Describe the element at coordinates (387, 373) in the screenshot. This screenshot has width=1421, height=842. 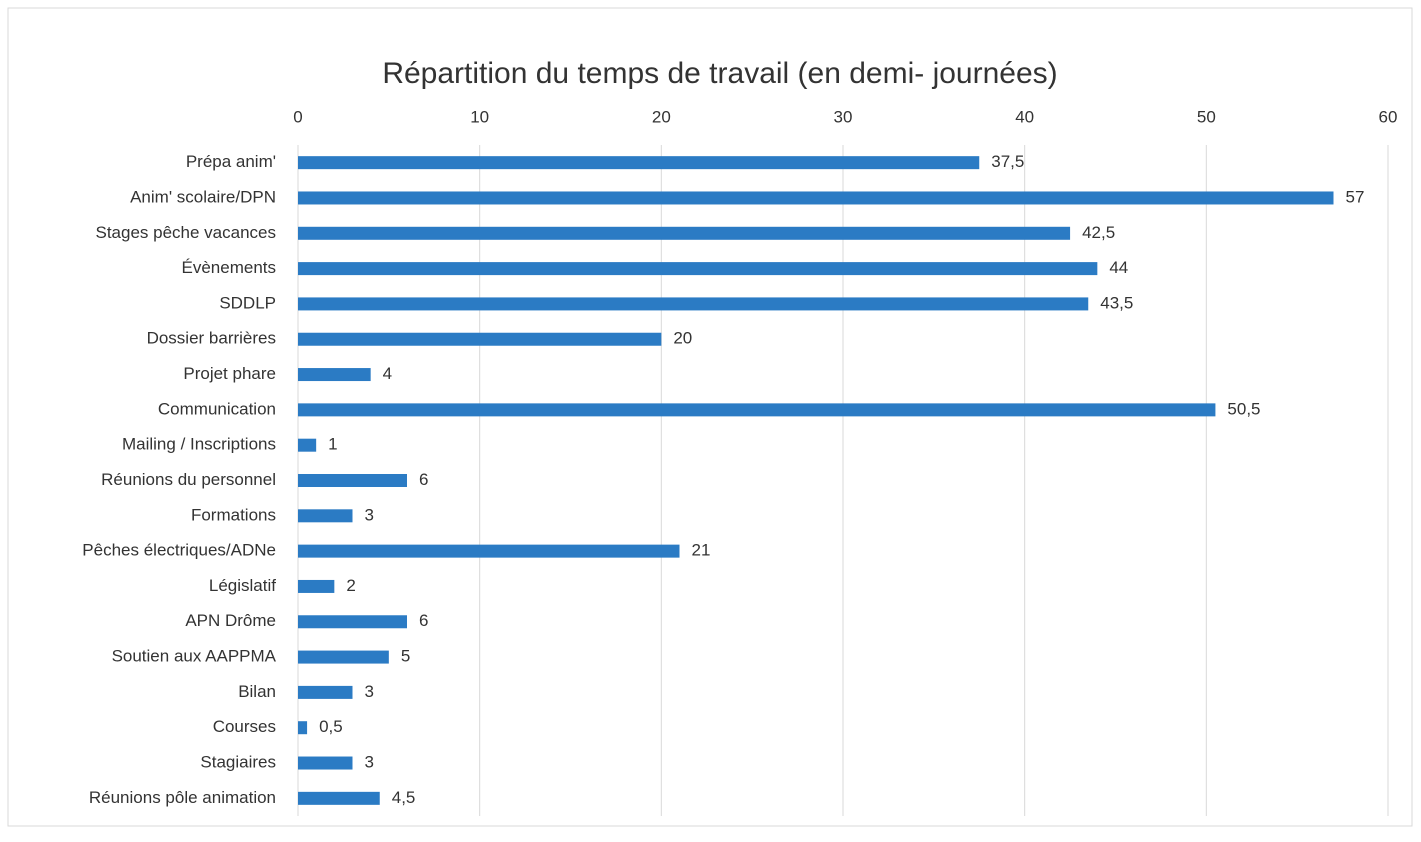
I see `data-label: 4` at that location.